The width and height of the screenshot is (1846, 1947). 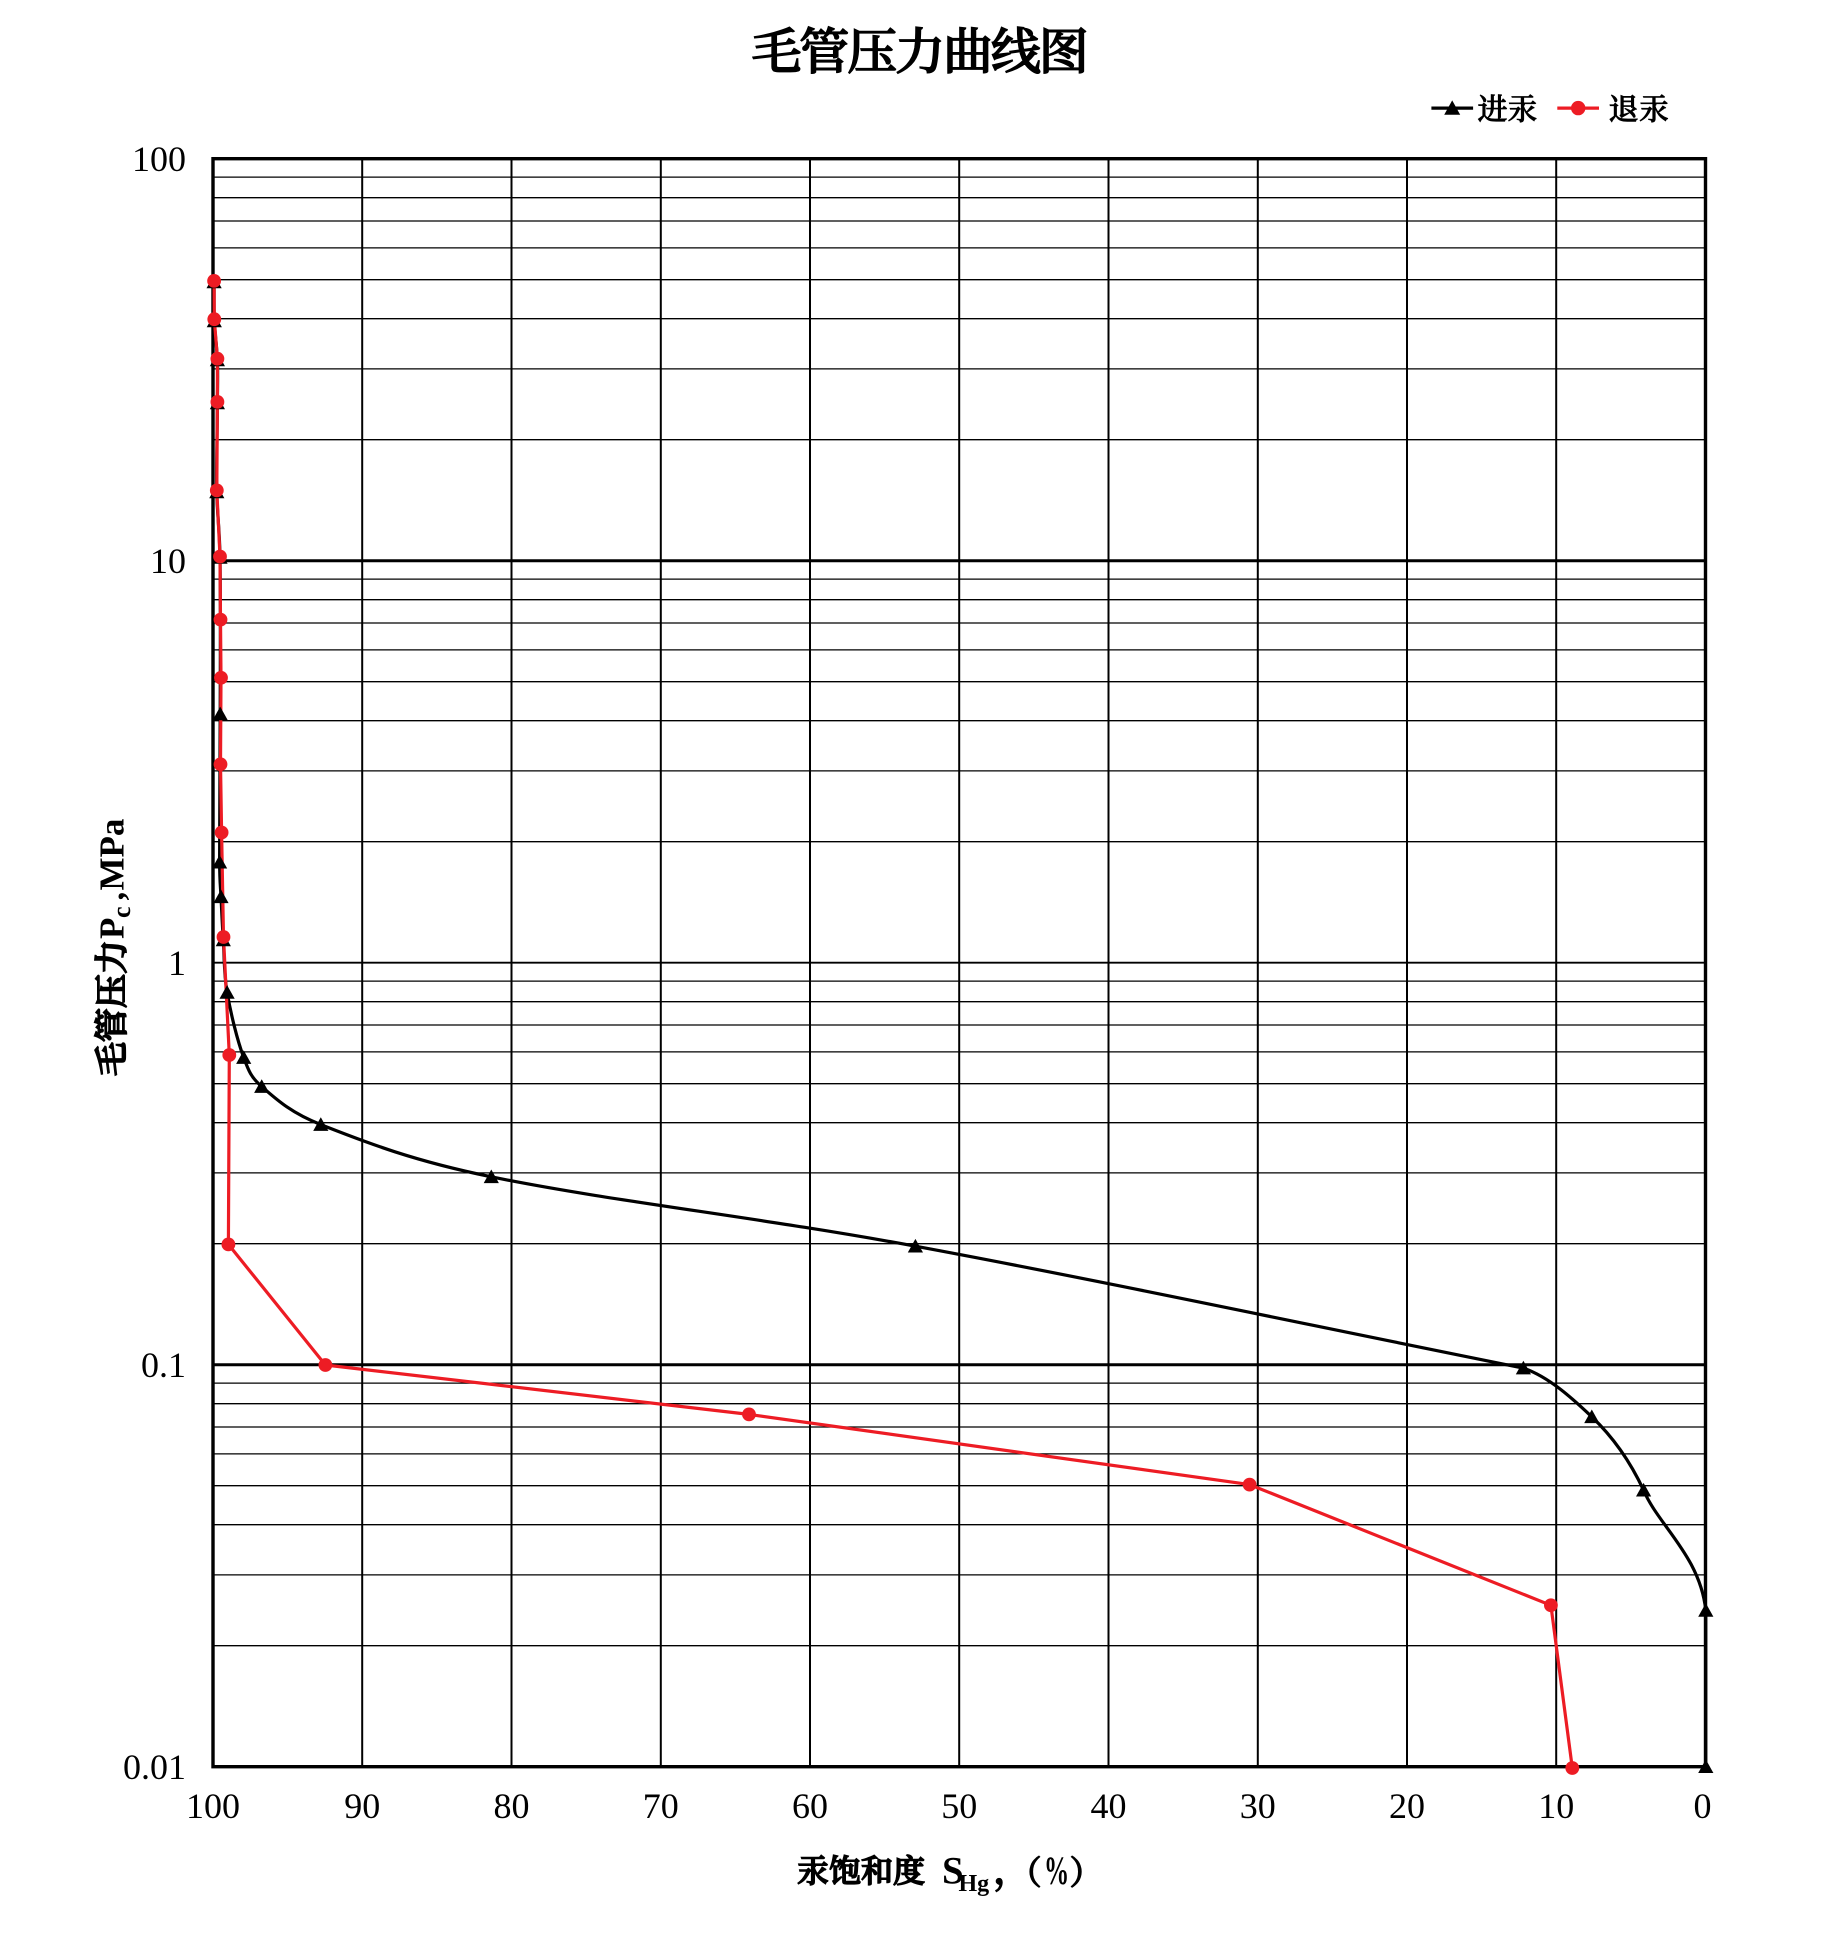 I want to click on svg-text: 80, so click(x=512, y=1806).